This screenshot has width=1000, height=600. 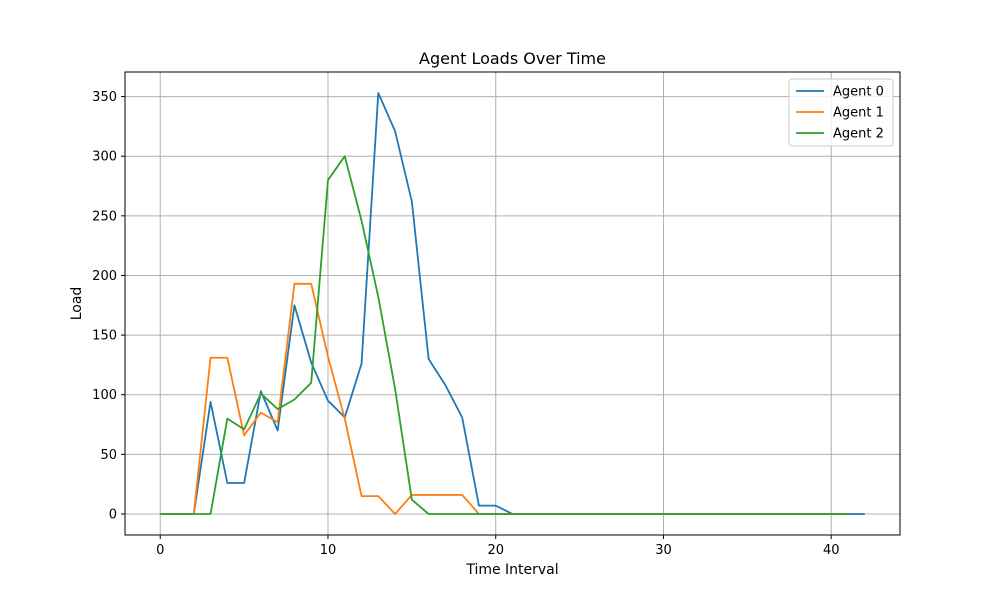 I want to click on legend-label: Agent 0, so click(x=858, y=92).